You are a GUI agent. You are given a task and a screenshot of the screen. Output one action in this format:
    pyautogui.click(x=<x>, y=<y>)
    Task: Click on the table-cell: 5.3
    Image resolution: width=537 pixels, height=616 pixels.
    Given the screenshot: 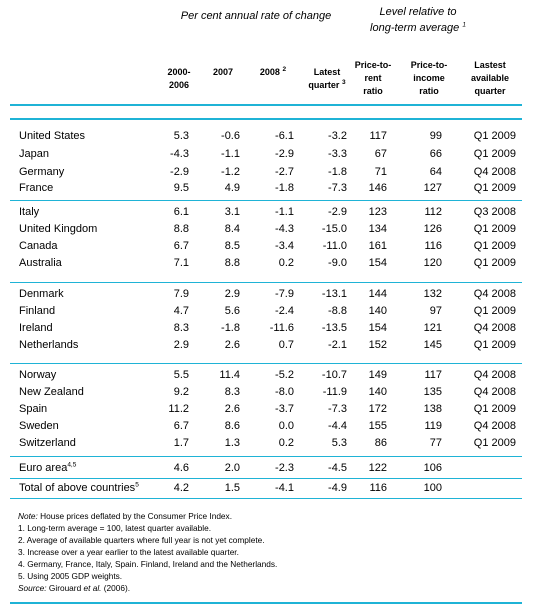 What is the action you would take?
    pyautogui.click(x=339, y=443)
    